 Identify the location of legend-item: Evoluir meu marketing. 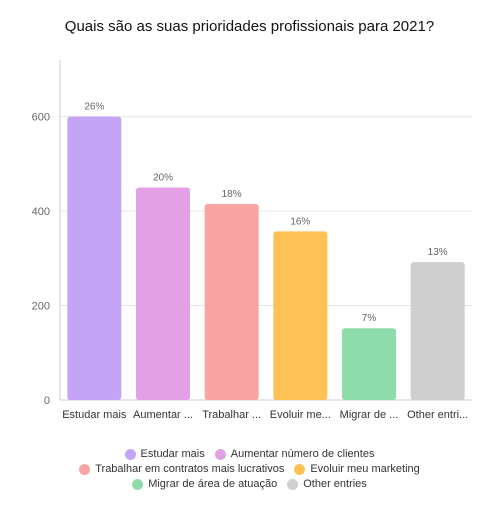
(357, 469).